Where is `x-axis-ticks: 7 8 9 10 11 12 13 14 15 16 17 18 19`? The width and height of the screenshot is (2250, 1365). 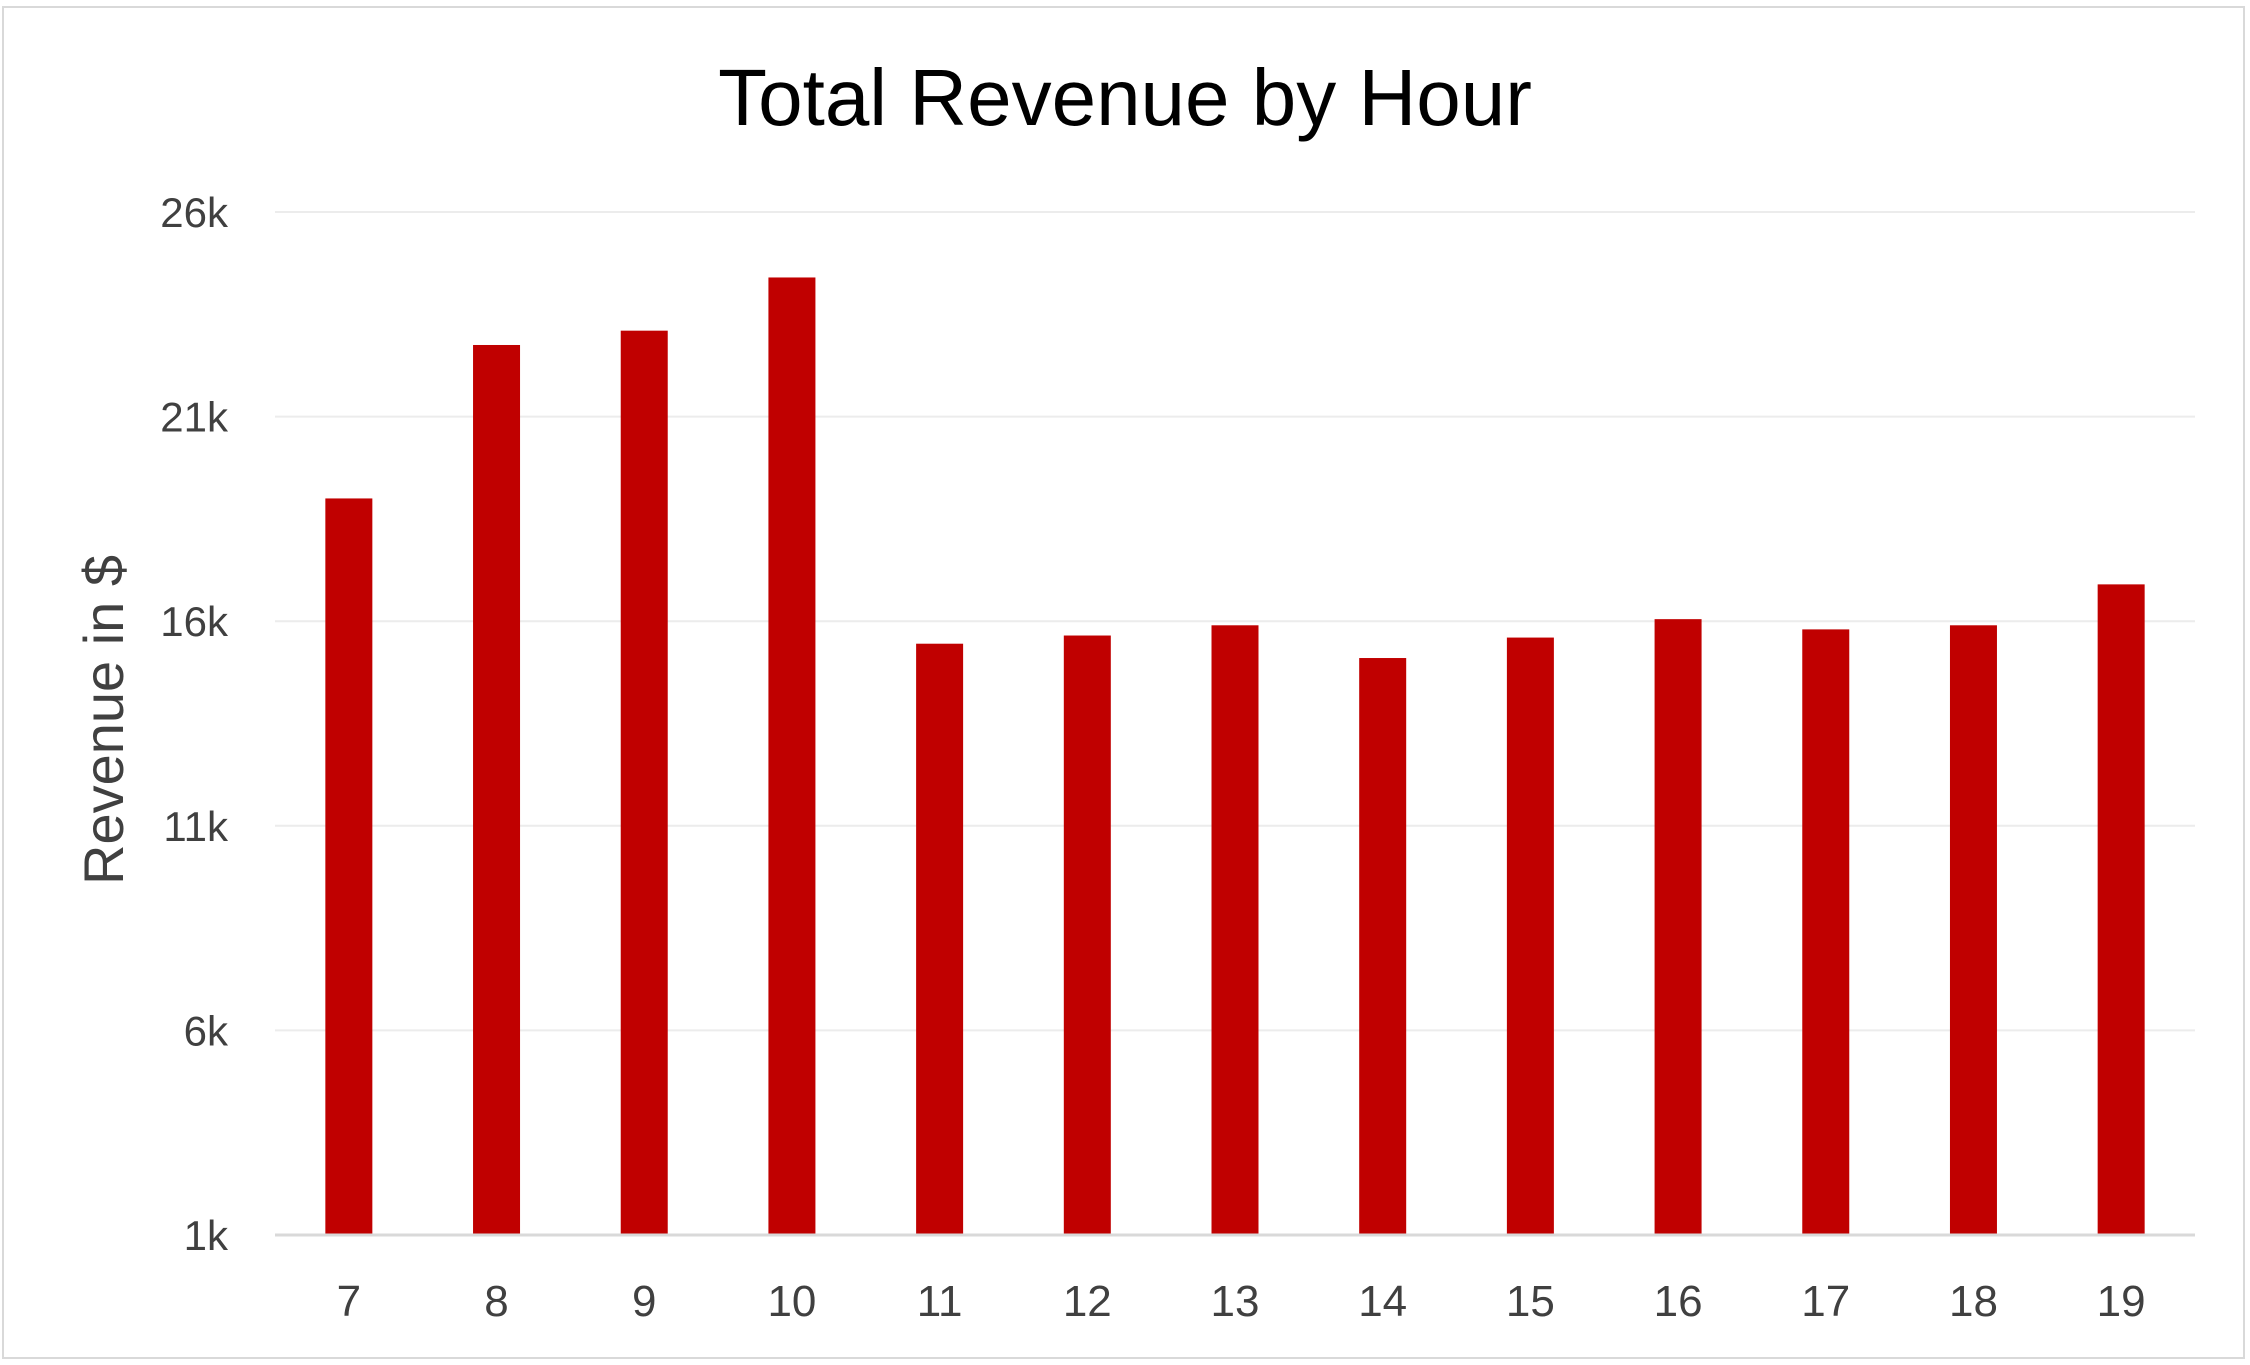 x-axis-ticks: 7 8 9 10 11 12 13 14 15 16 17 18 19 is located at coordinates (1241, 1301).